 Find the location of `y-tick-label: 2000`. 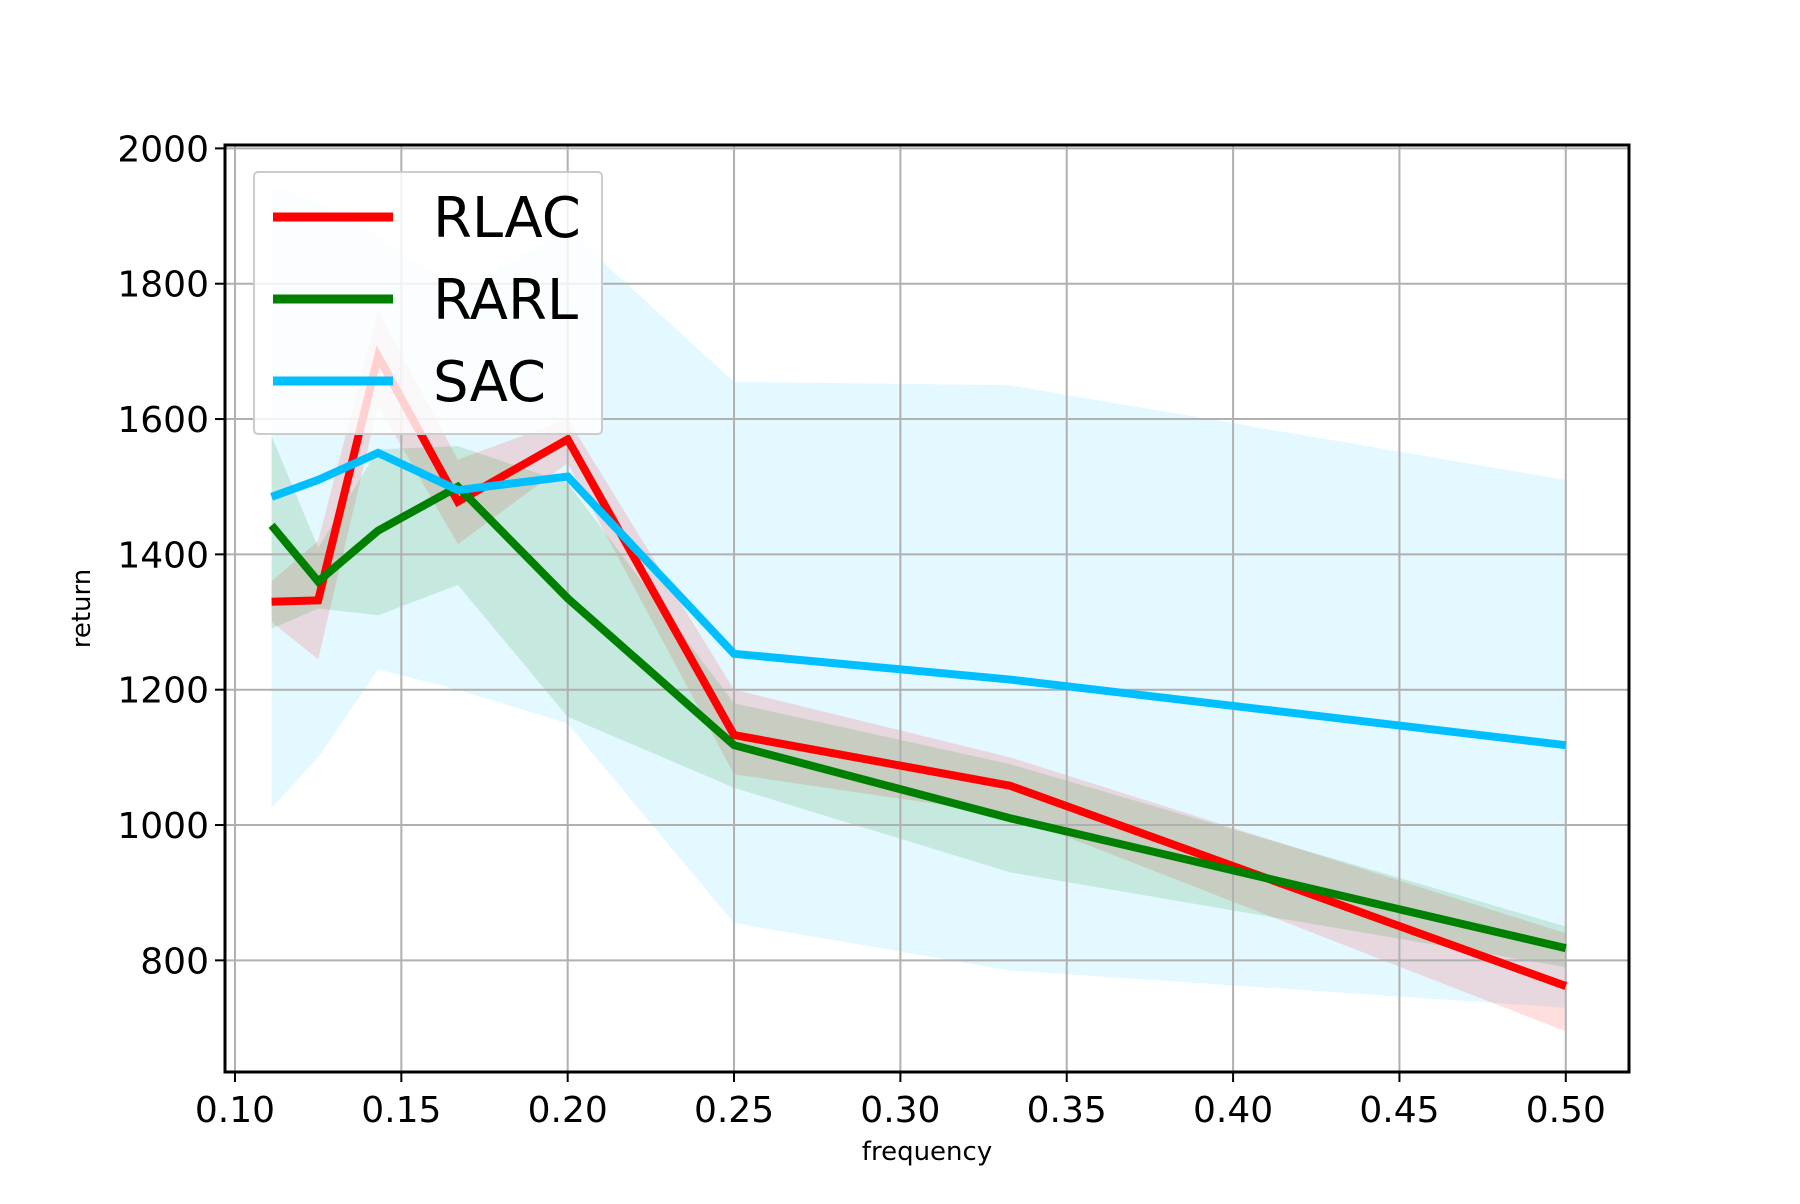

y-tick-label: 2000 is located at coordinates (163, 149).